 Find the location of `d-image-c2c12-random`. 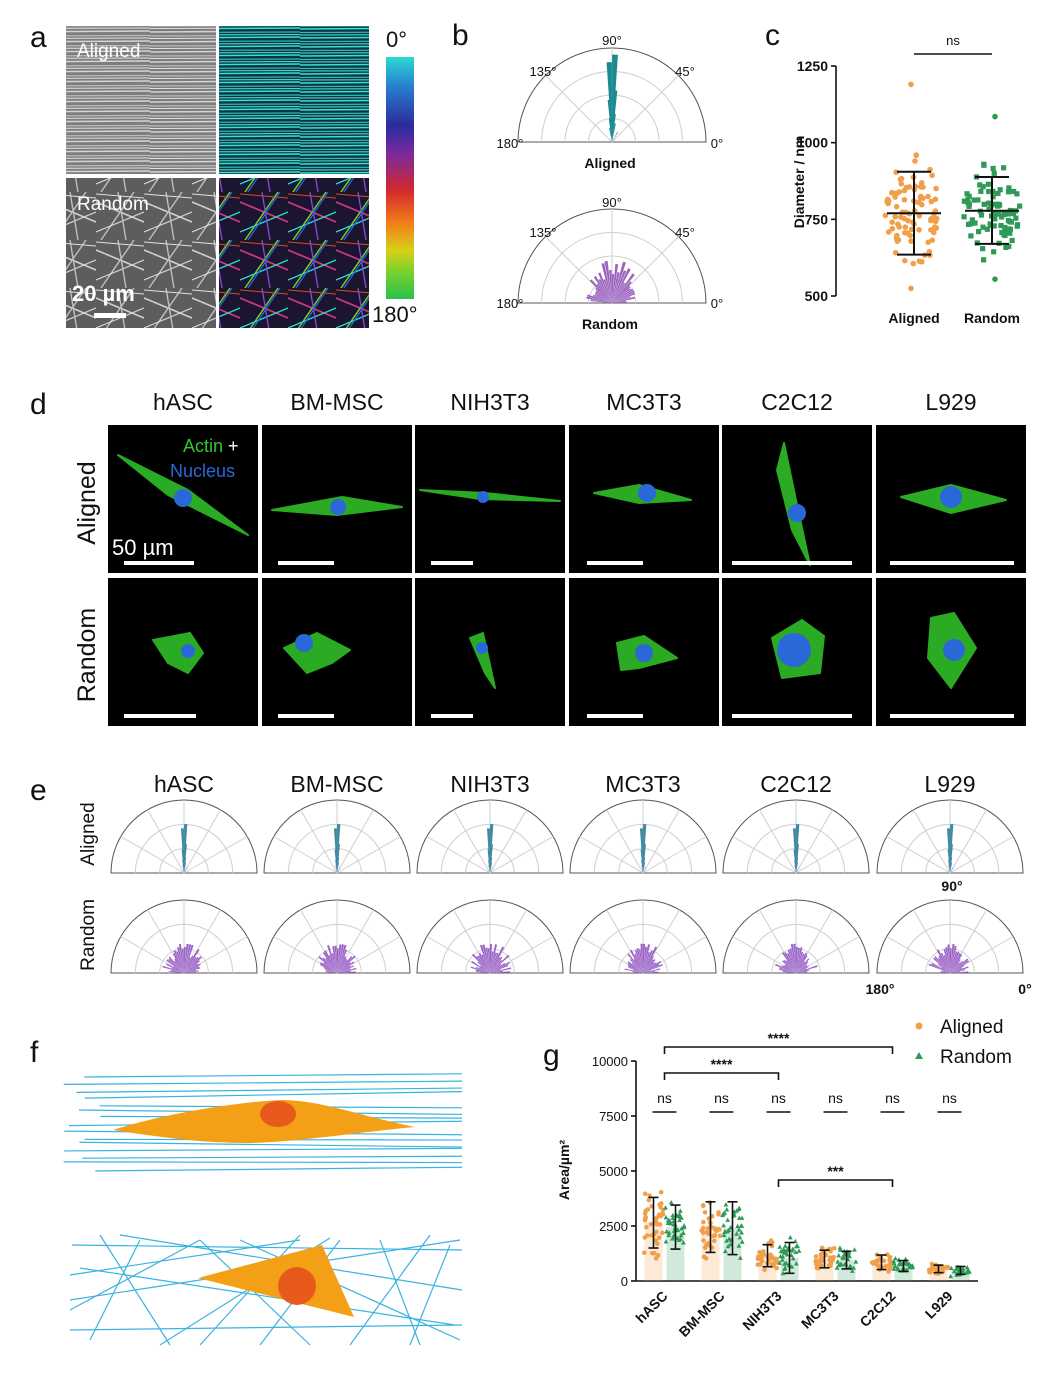

d-image-c2c12-random is located at coordinates (797, 652).